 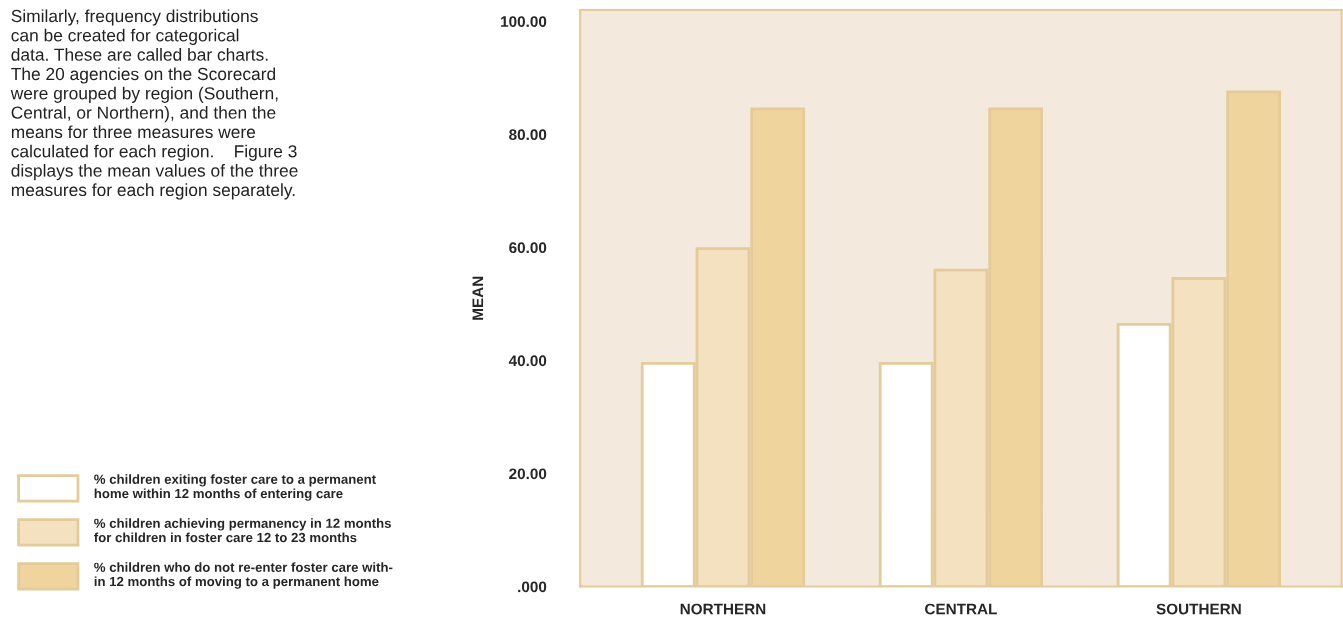 I want to click on y-tick-label: 80.00, so click(x=528, y=135).